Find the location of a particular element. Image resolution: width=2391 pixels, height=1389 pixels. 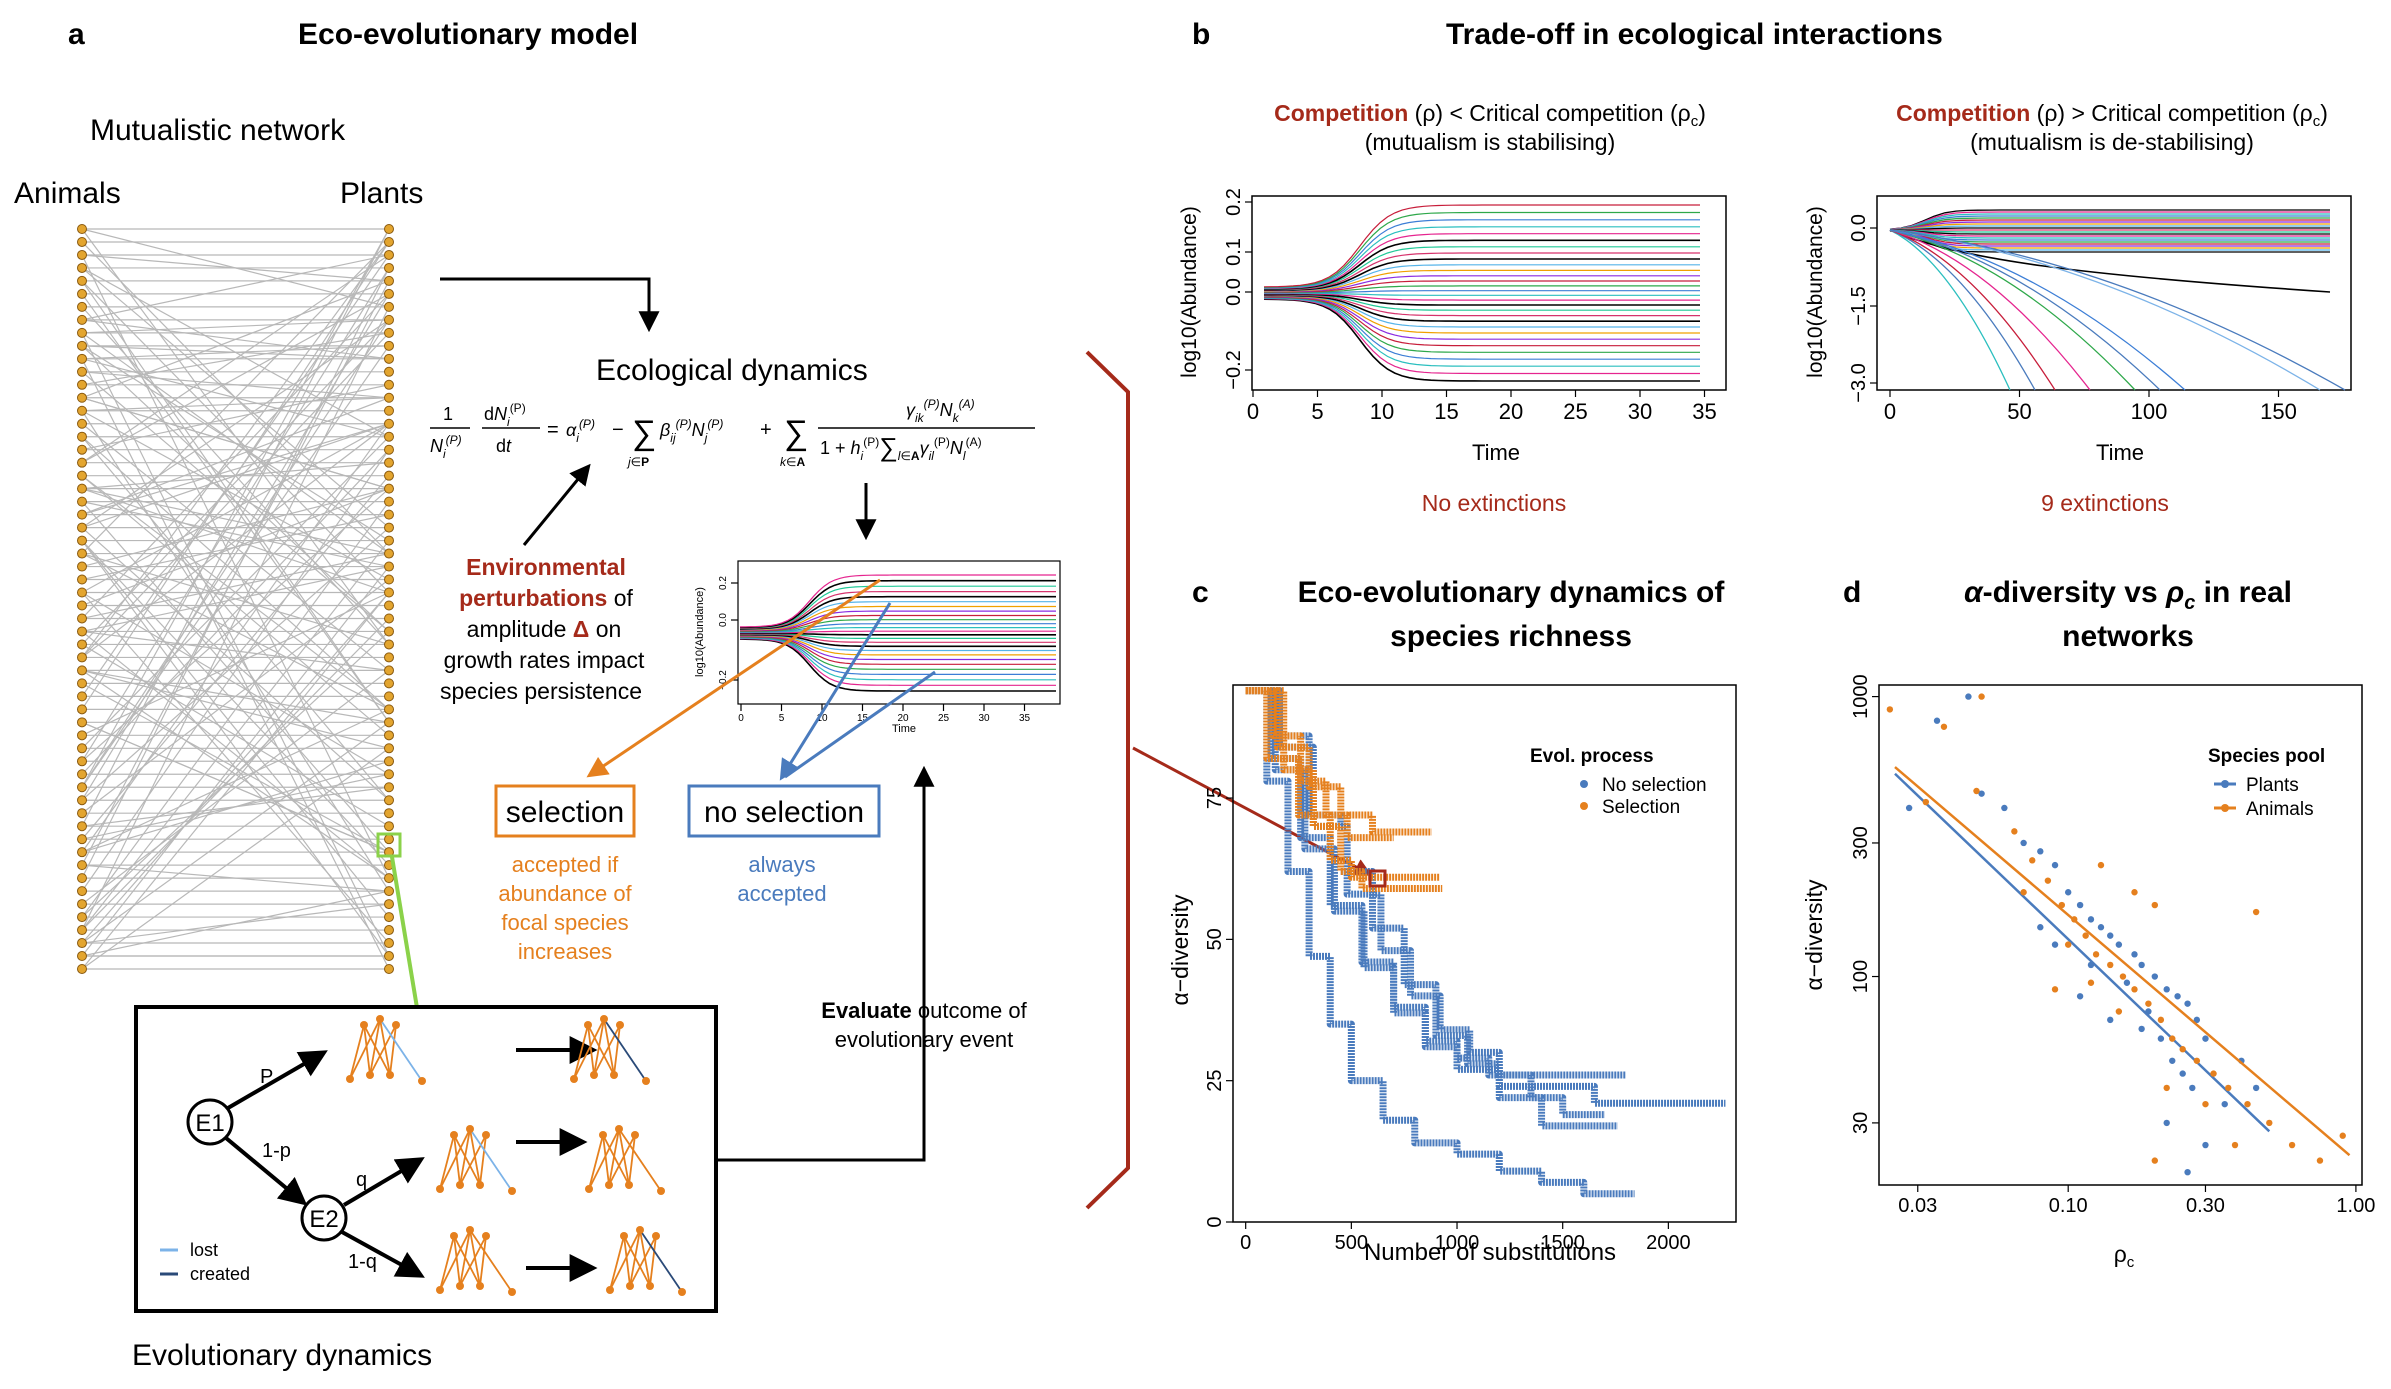

b-left-outcome: No extinctions is located at coordinates (1494, 503).